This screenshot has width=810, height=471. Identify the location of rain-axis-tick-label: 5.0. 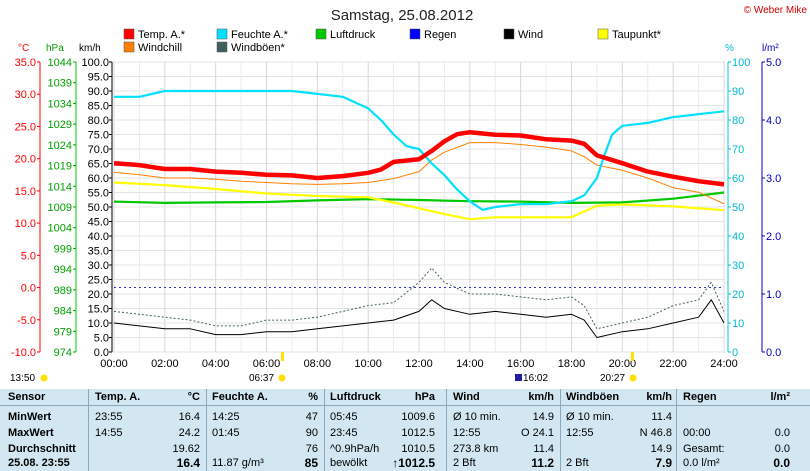
(773, 63).